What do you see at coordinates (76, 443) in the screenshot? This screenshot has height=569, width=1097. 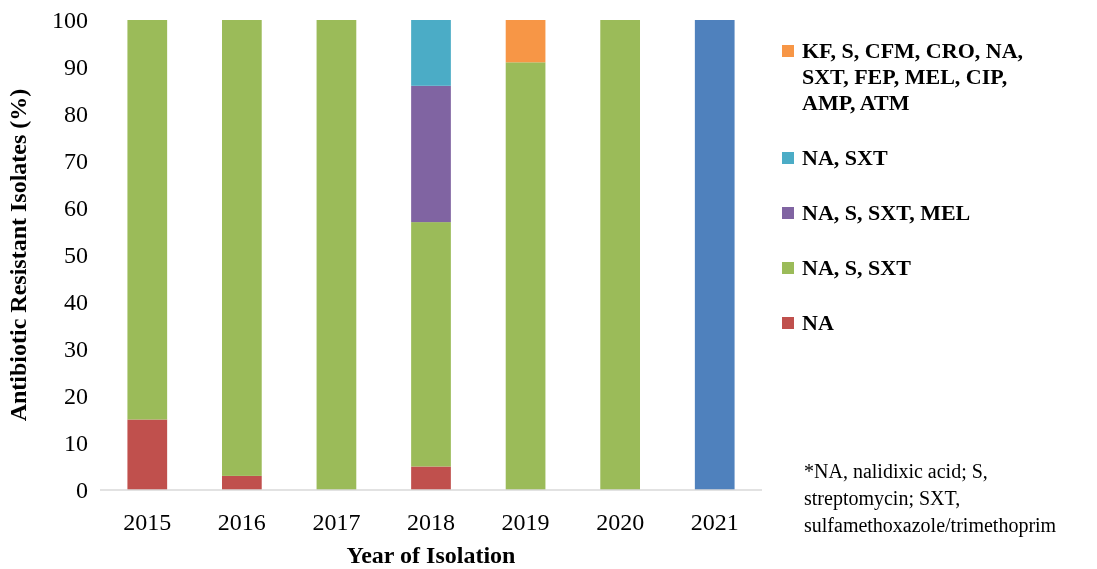 I see `y-tick-label: 10` at bounding box center [76, 443].